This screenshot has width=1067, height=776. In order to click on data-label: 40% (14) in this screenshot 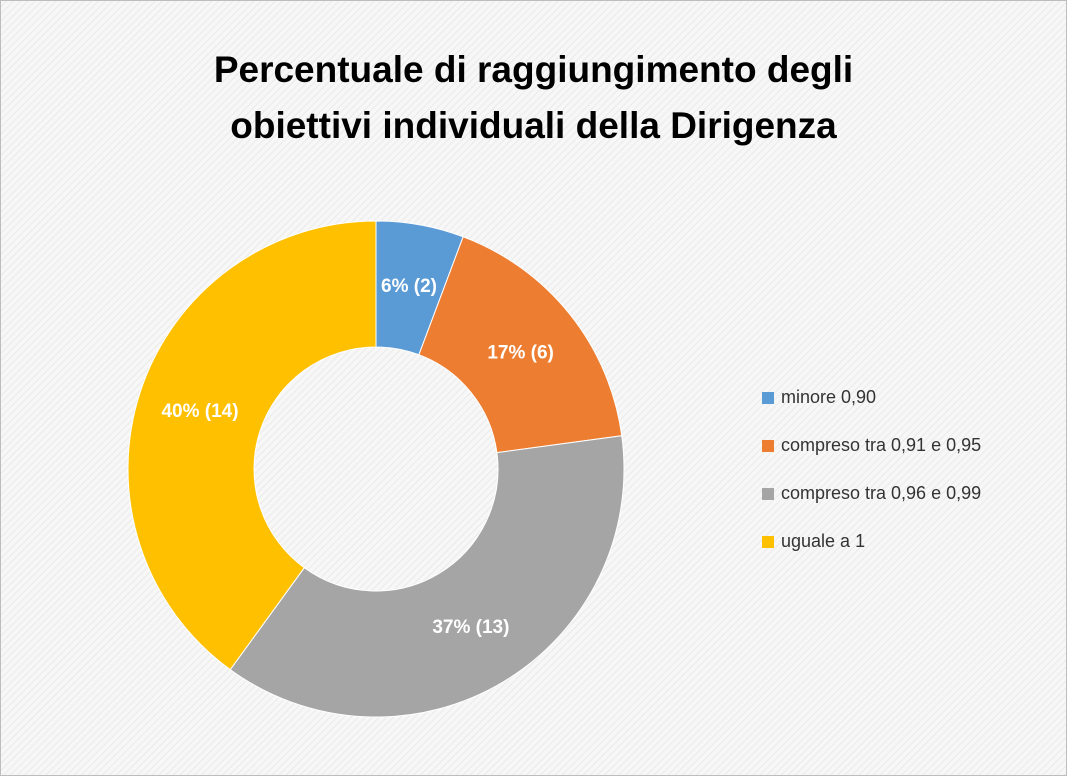, I will do `click(199, 411)`.